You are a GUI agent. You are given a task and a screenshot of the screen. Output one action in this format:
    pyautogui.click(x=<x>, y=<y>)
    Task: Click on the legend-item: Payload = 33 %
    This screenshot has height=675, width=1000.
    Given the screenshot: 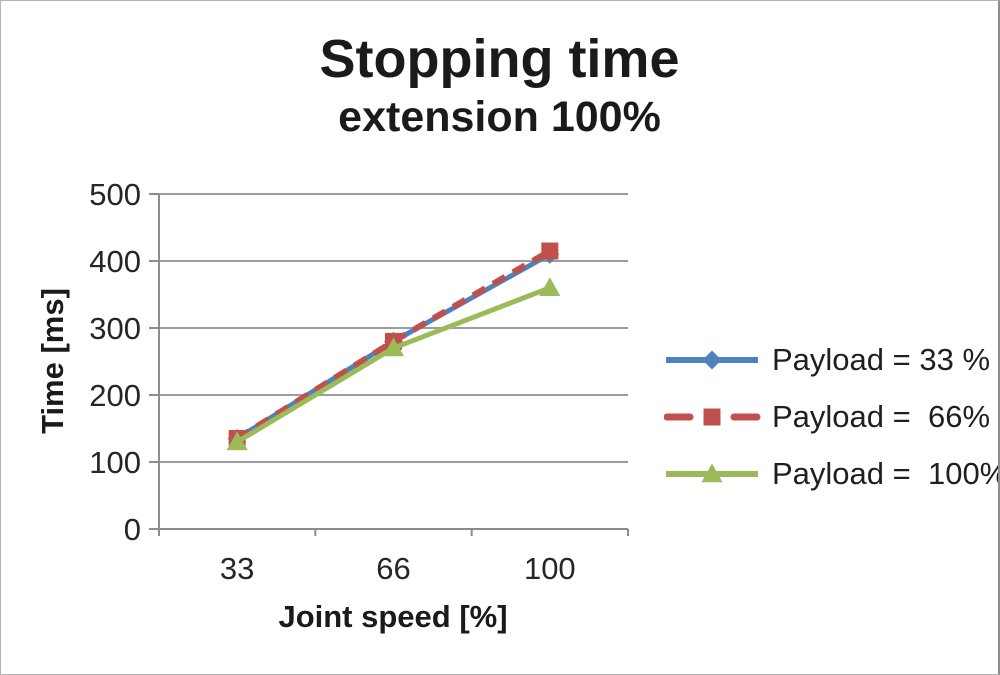 What is the action you would take?
    pyautogui.click(x=831, y=359)
    